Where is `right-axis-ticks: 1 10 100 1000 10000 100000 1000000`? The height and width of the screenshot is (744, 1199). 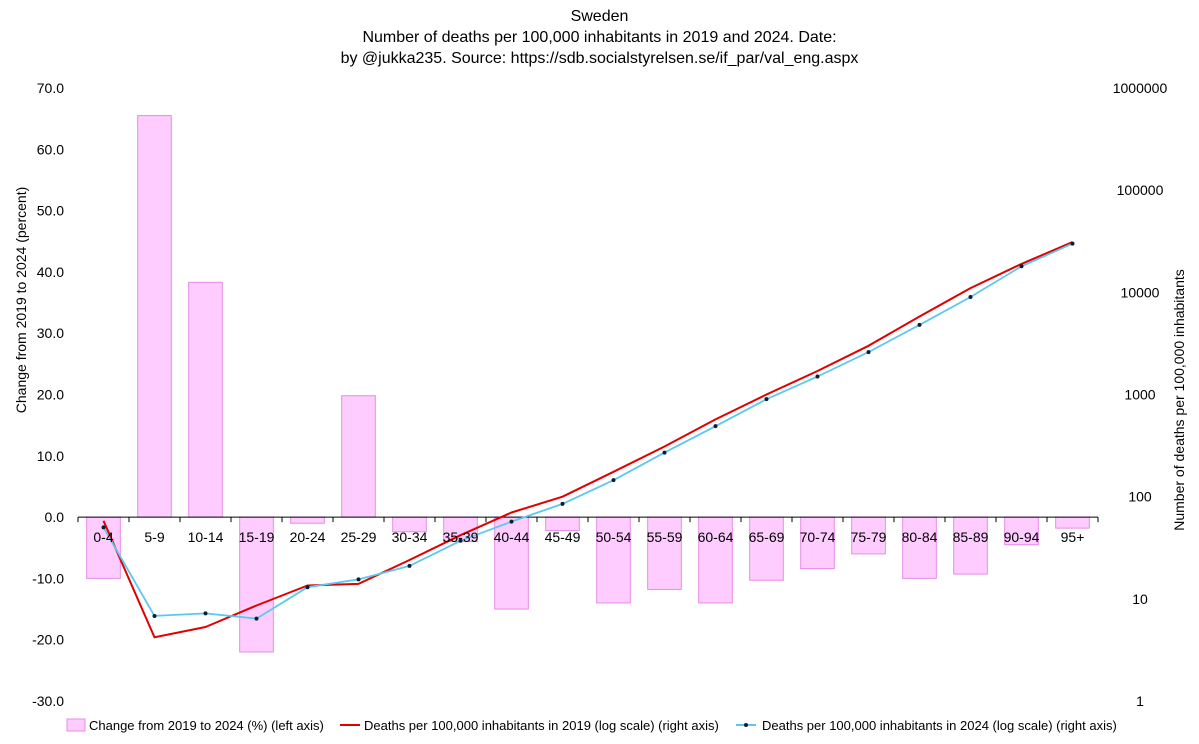
right-axis-ticks: 1 10 100 1000 10000 100000 1000000 is located at coordinates (1140, 394).